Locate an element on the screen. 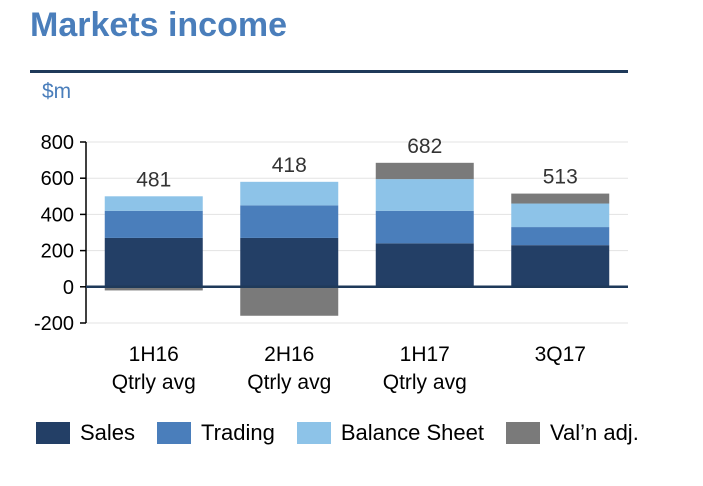  data-label: 682 is located at coordinates (424, 146).